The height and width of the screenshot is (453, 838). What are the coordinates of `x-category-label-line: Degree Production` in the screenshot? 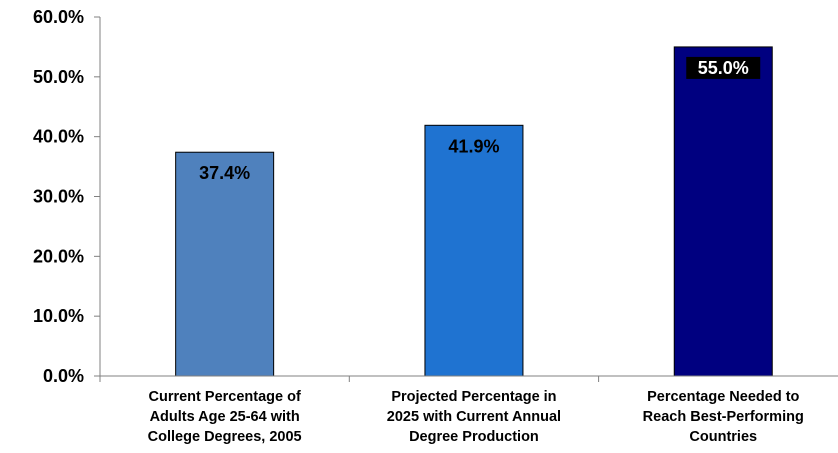 It's located at (474, 437).